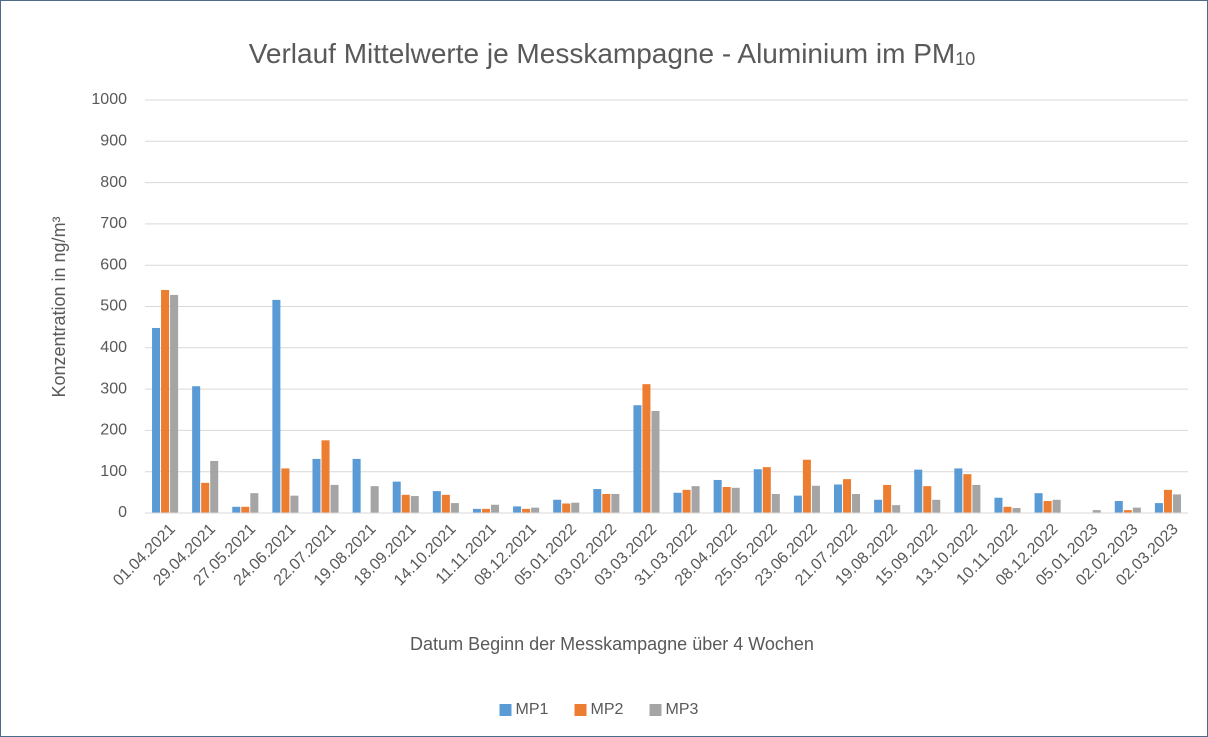 The width and height of the screenshot is (1208, 737). Describe the element at coordinates (113, 182) in the screenshot. I see `y-tick-label: 800` at that location.